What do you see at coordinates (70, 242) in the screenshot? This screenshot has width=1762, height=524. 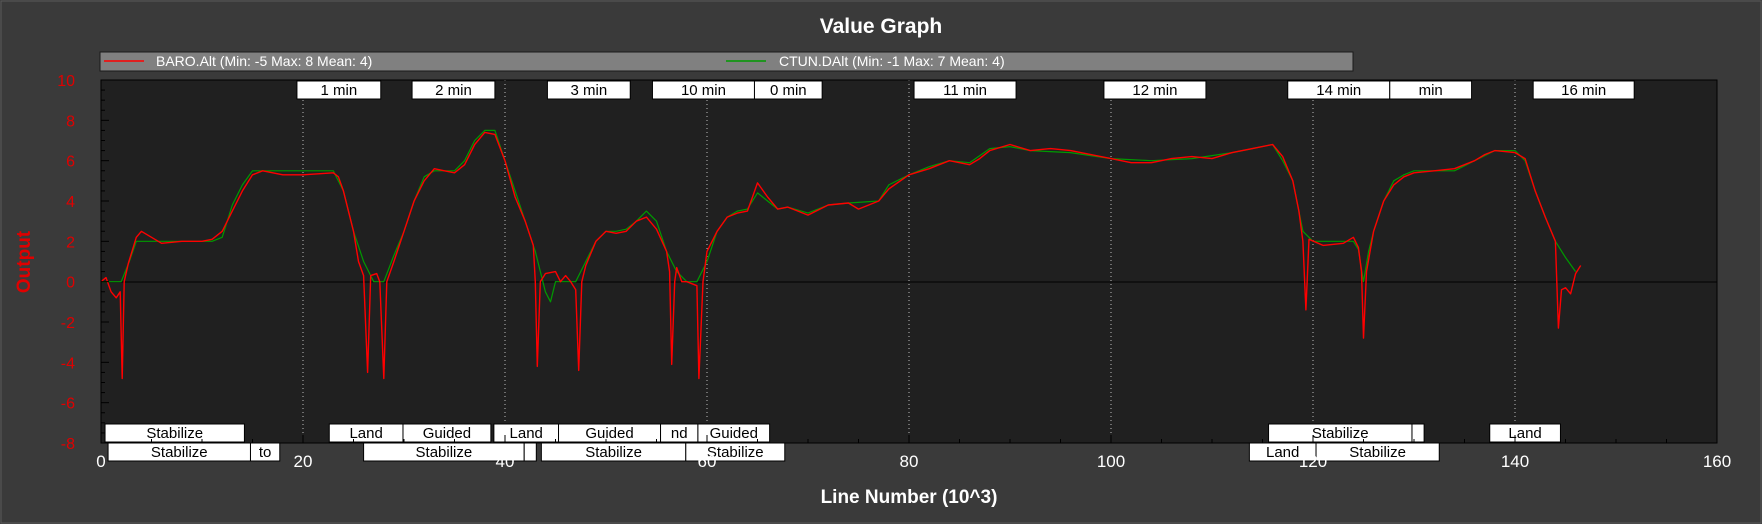 I see `y-tick-label-5: 2` at bounding box center [70, 242].